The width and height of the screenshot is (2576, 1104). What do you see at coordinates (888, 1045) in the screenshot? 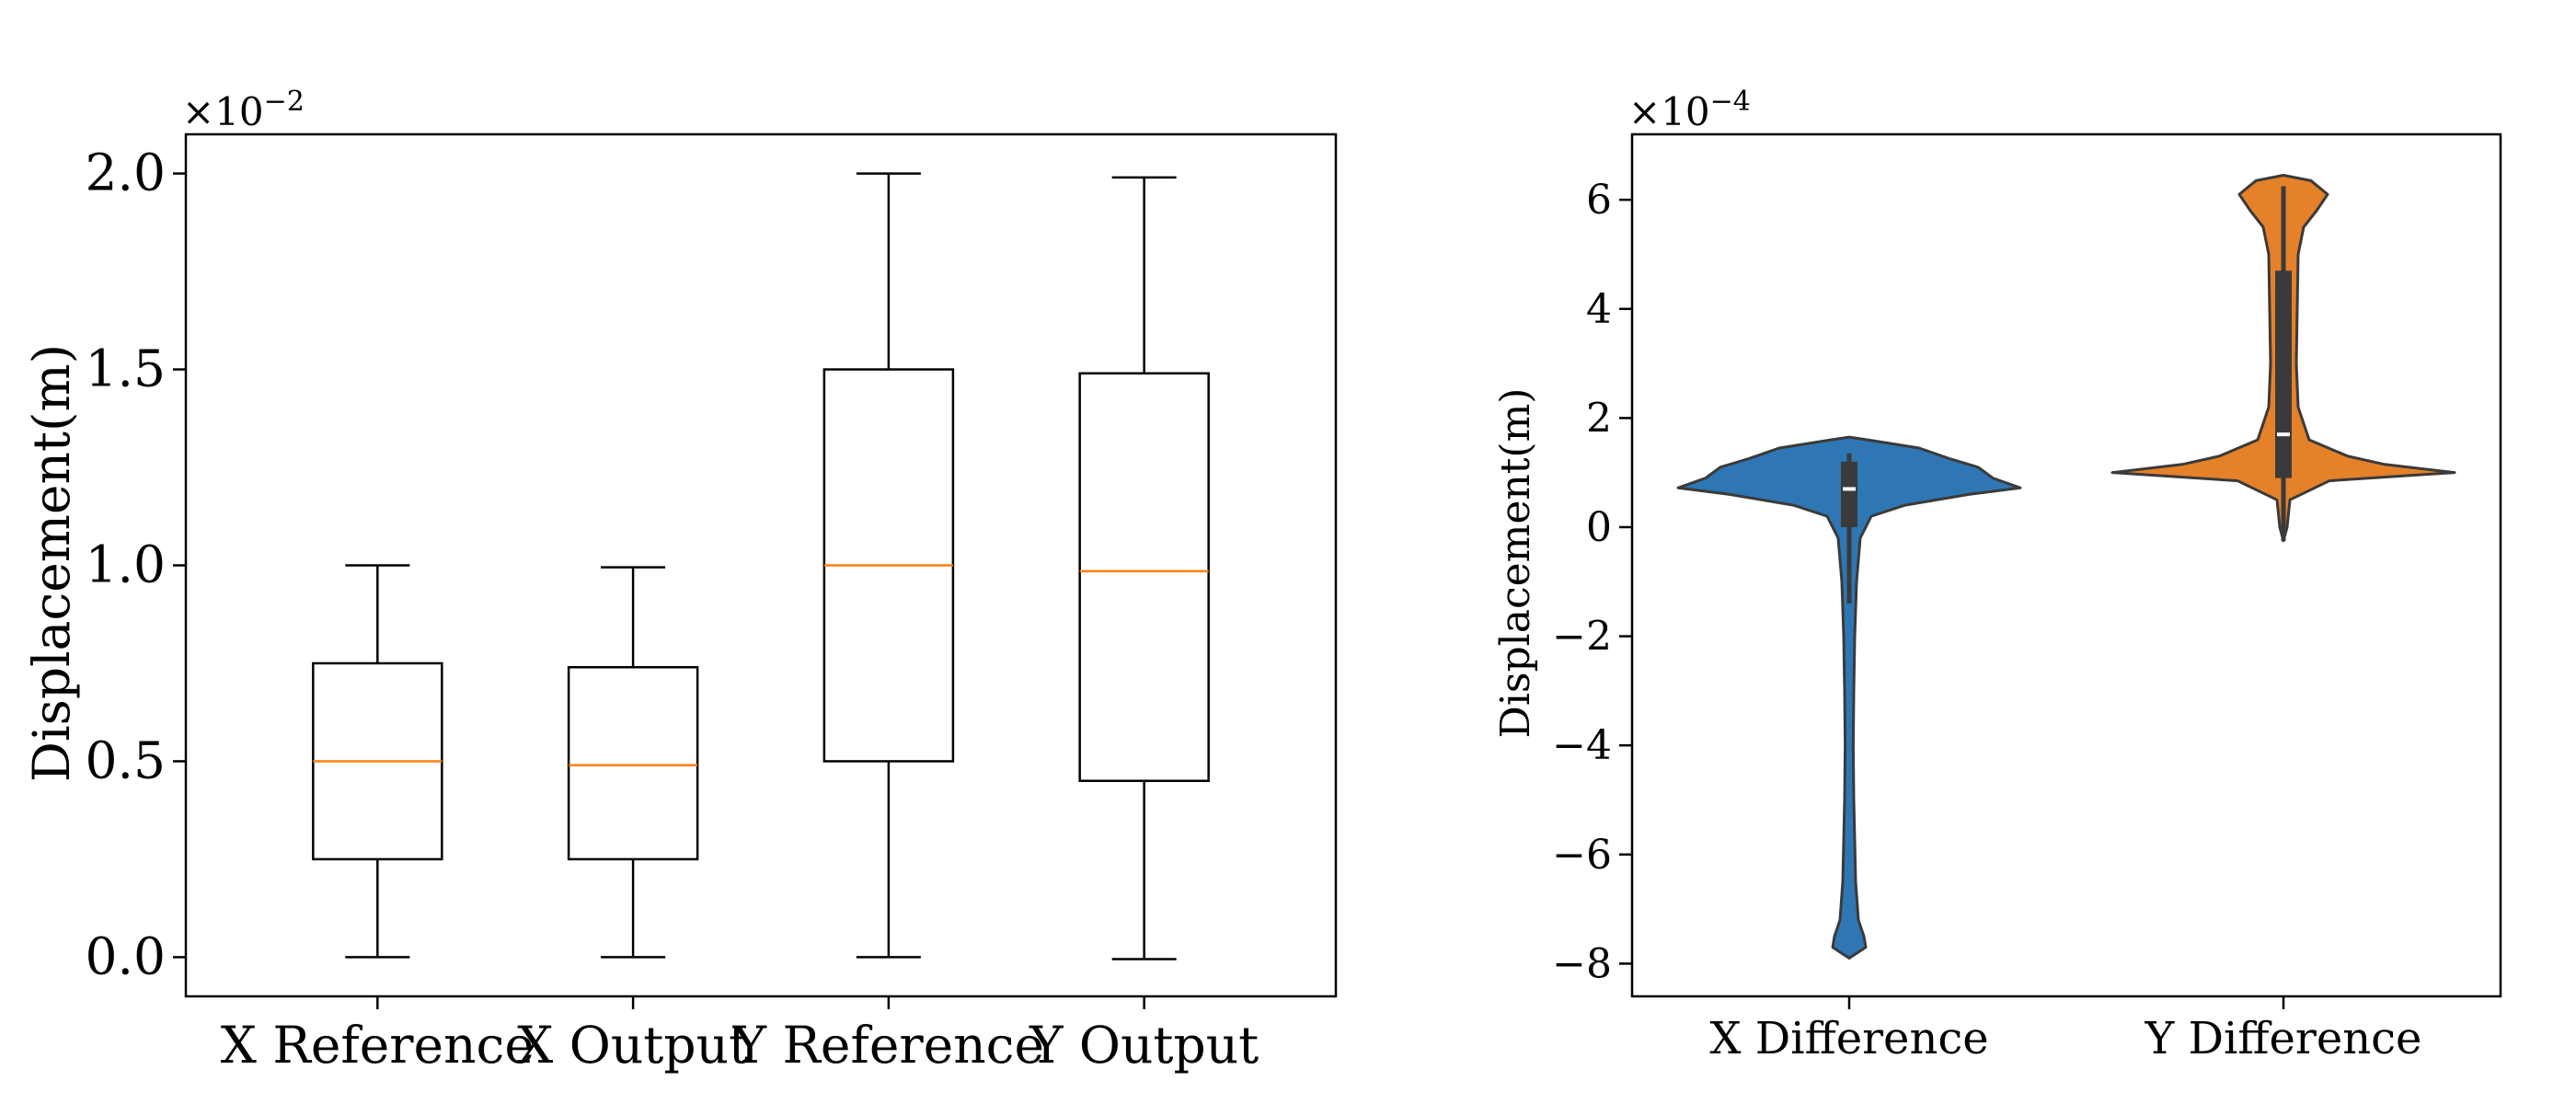
I see `boxplot-x-tick-label: Y Reference` at bounding box center [888, 1045].